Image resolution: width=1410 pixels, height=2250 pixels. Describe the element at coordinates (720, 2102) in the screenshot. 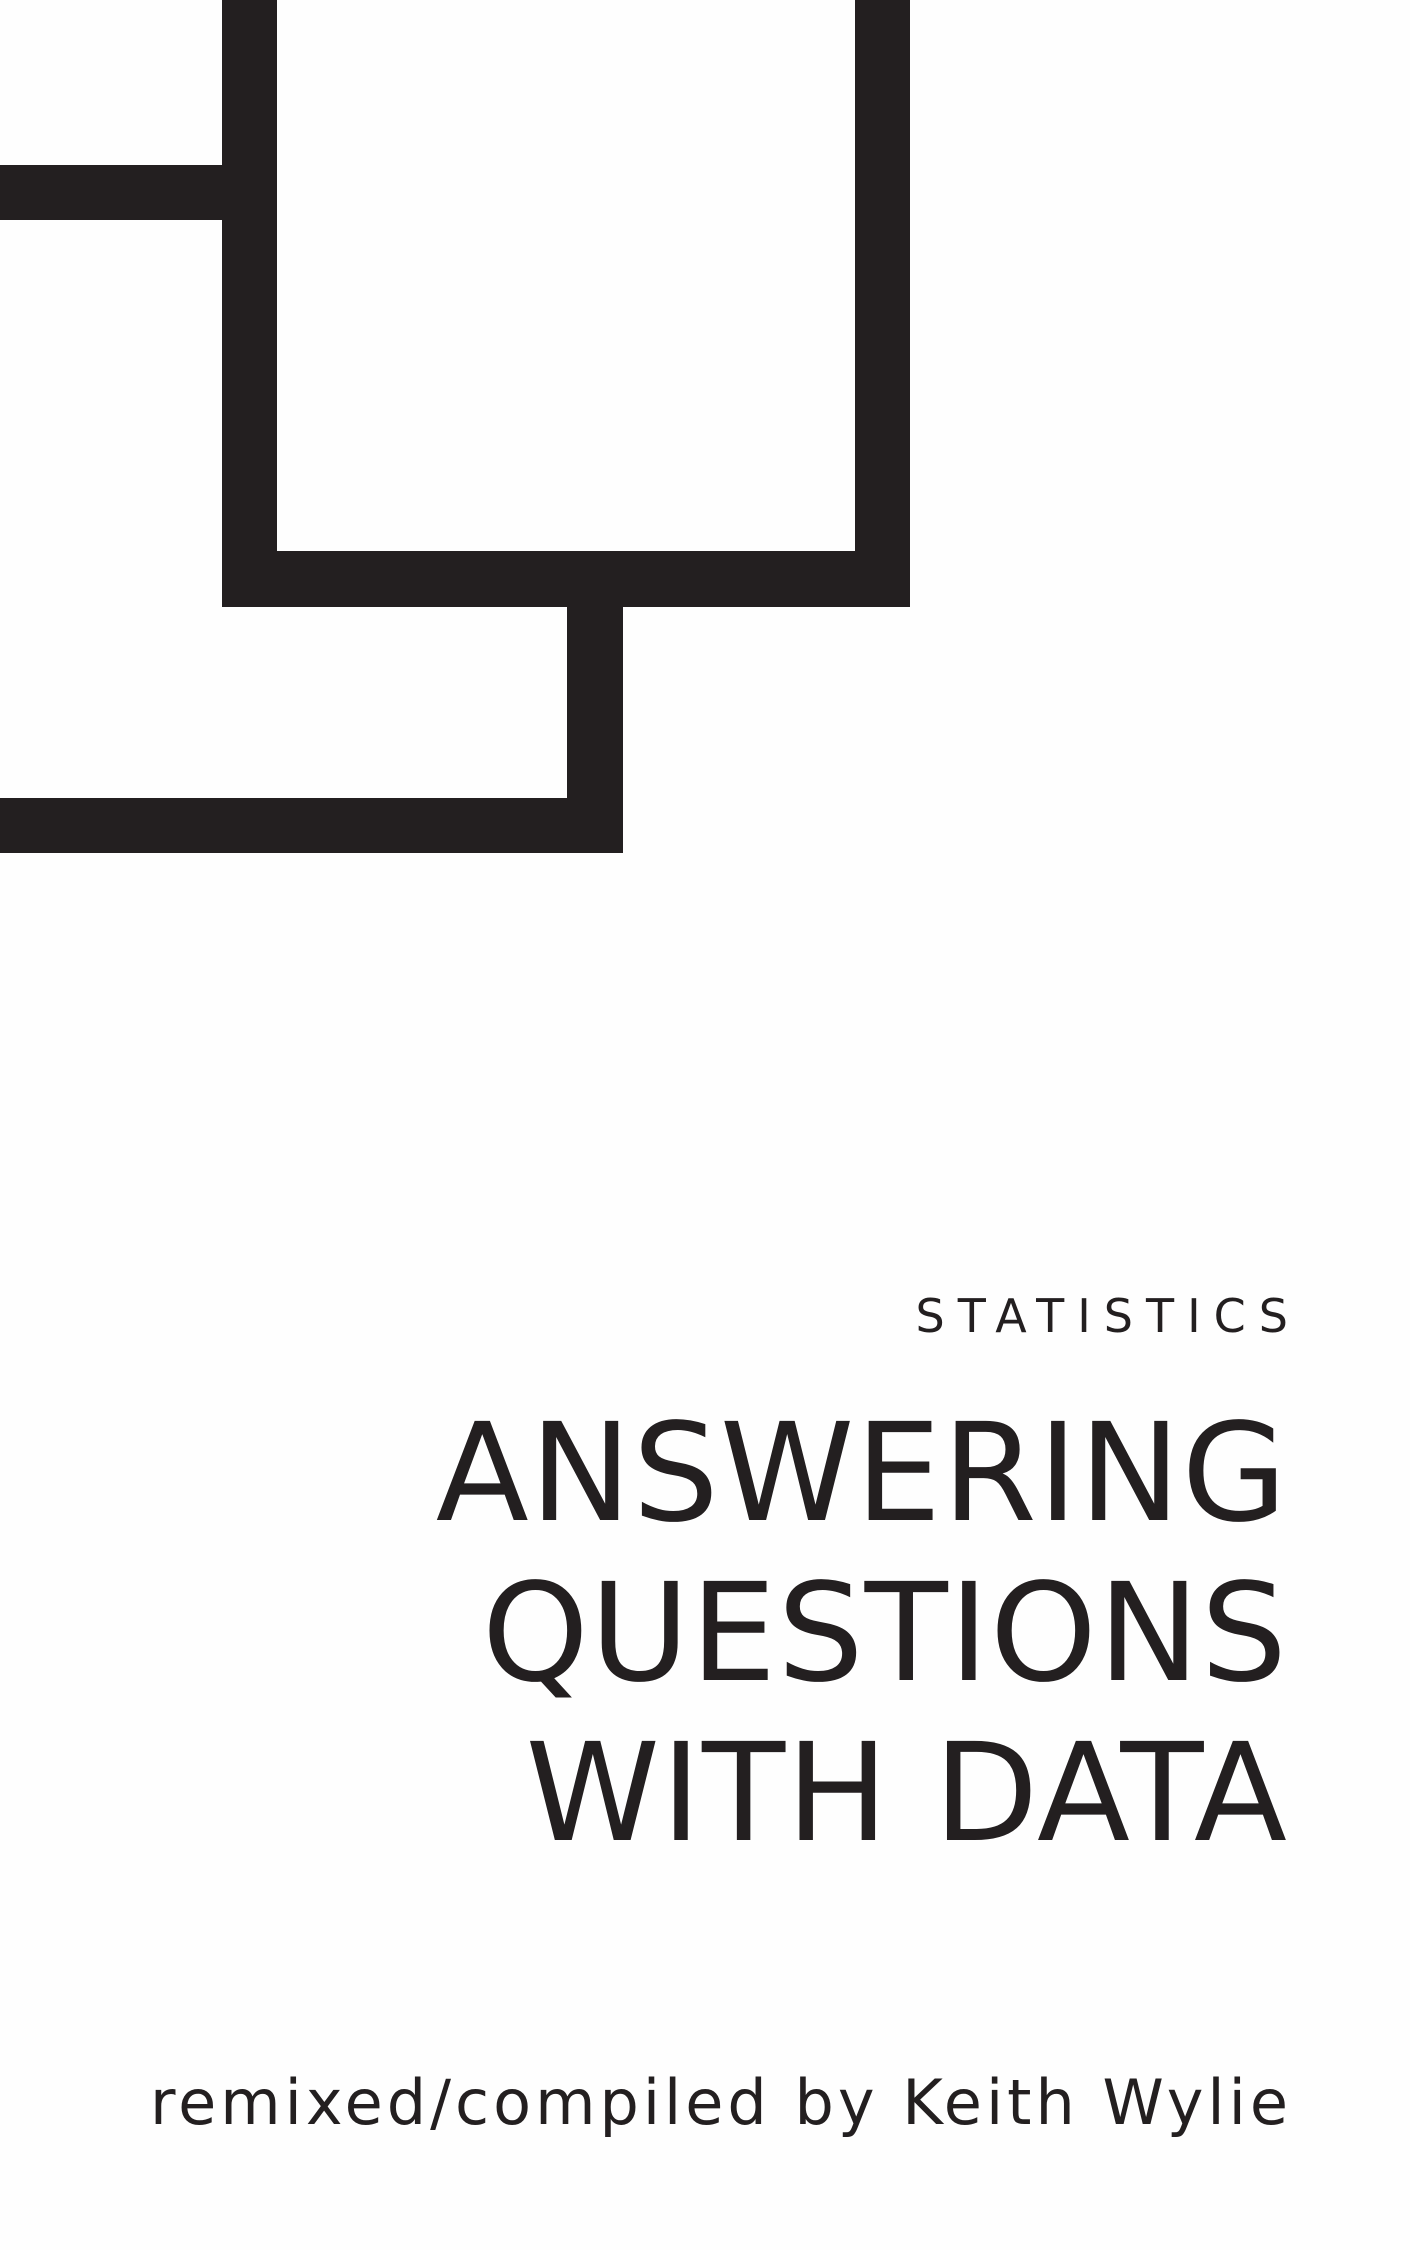

I see `author-credit: remixed/compiled by Keith Wylie` at that location.